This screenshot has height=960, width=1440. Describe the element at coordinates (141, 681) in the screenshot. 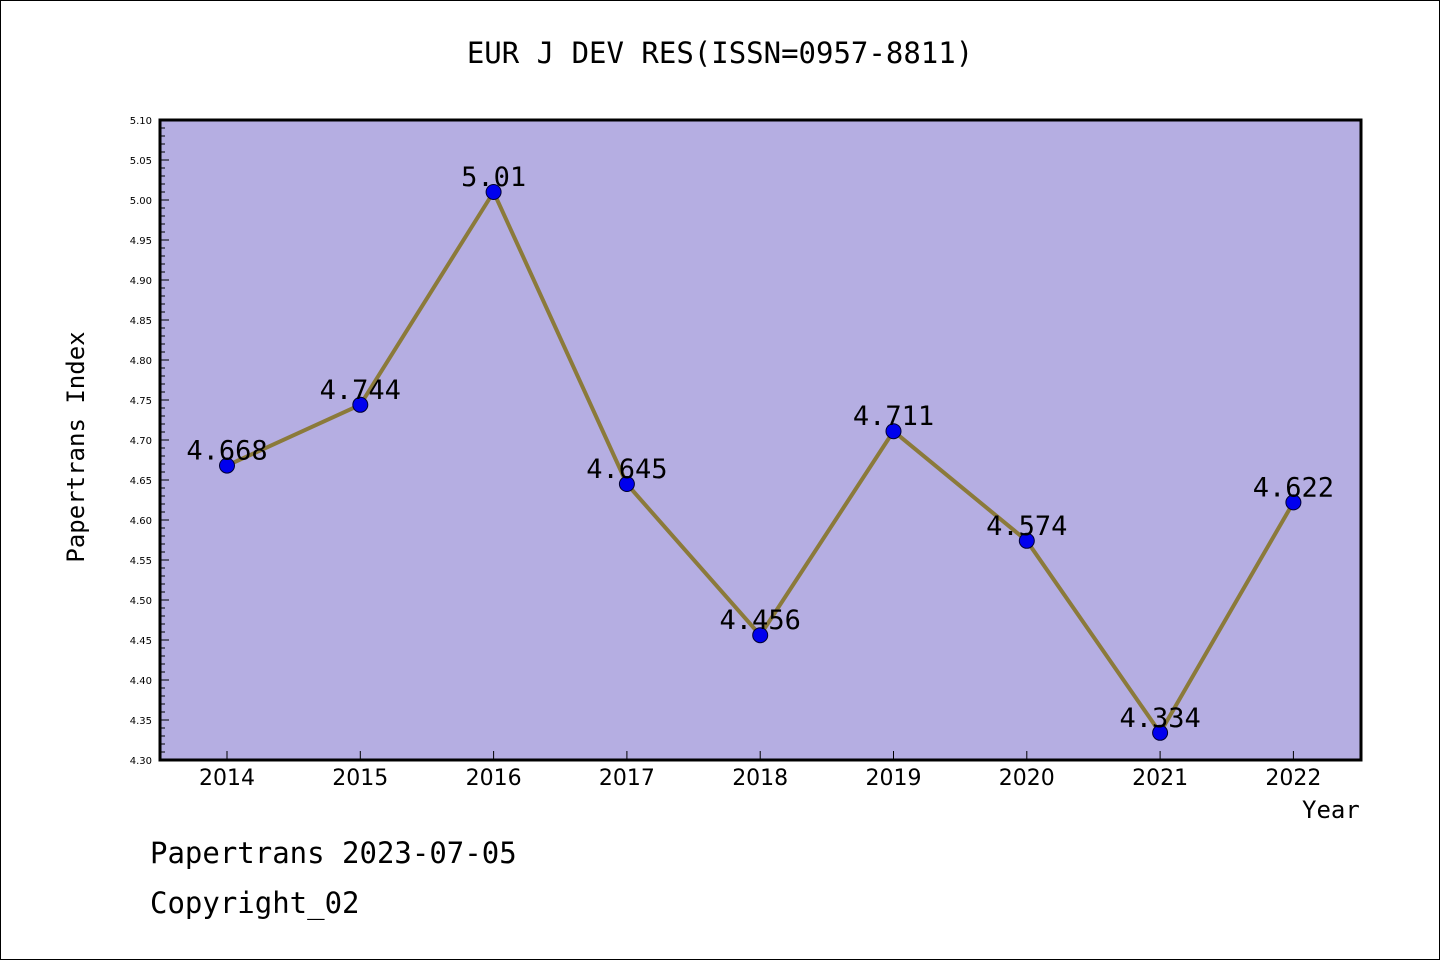

I see `y-tick-label: 4.40` at that location.